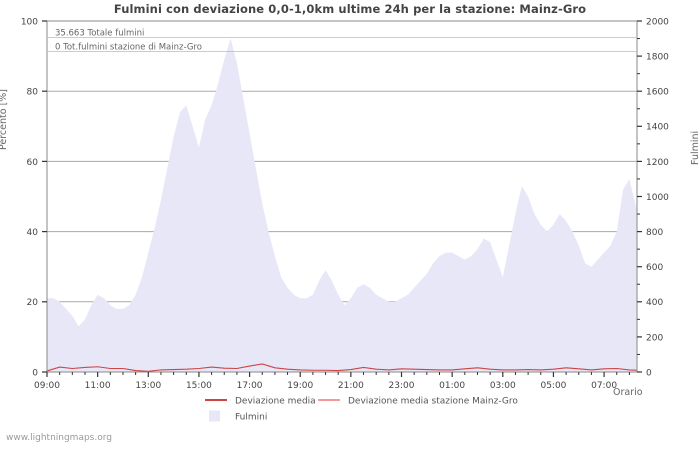 This screenshot has width=700, height=450. What do you see at coordinates (34, 197) in the screenshot?
I see `y-axis-ticks-left: 0 20 40 60 80 100` at bounding box center [34, 197].